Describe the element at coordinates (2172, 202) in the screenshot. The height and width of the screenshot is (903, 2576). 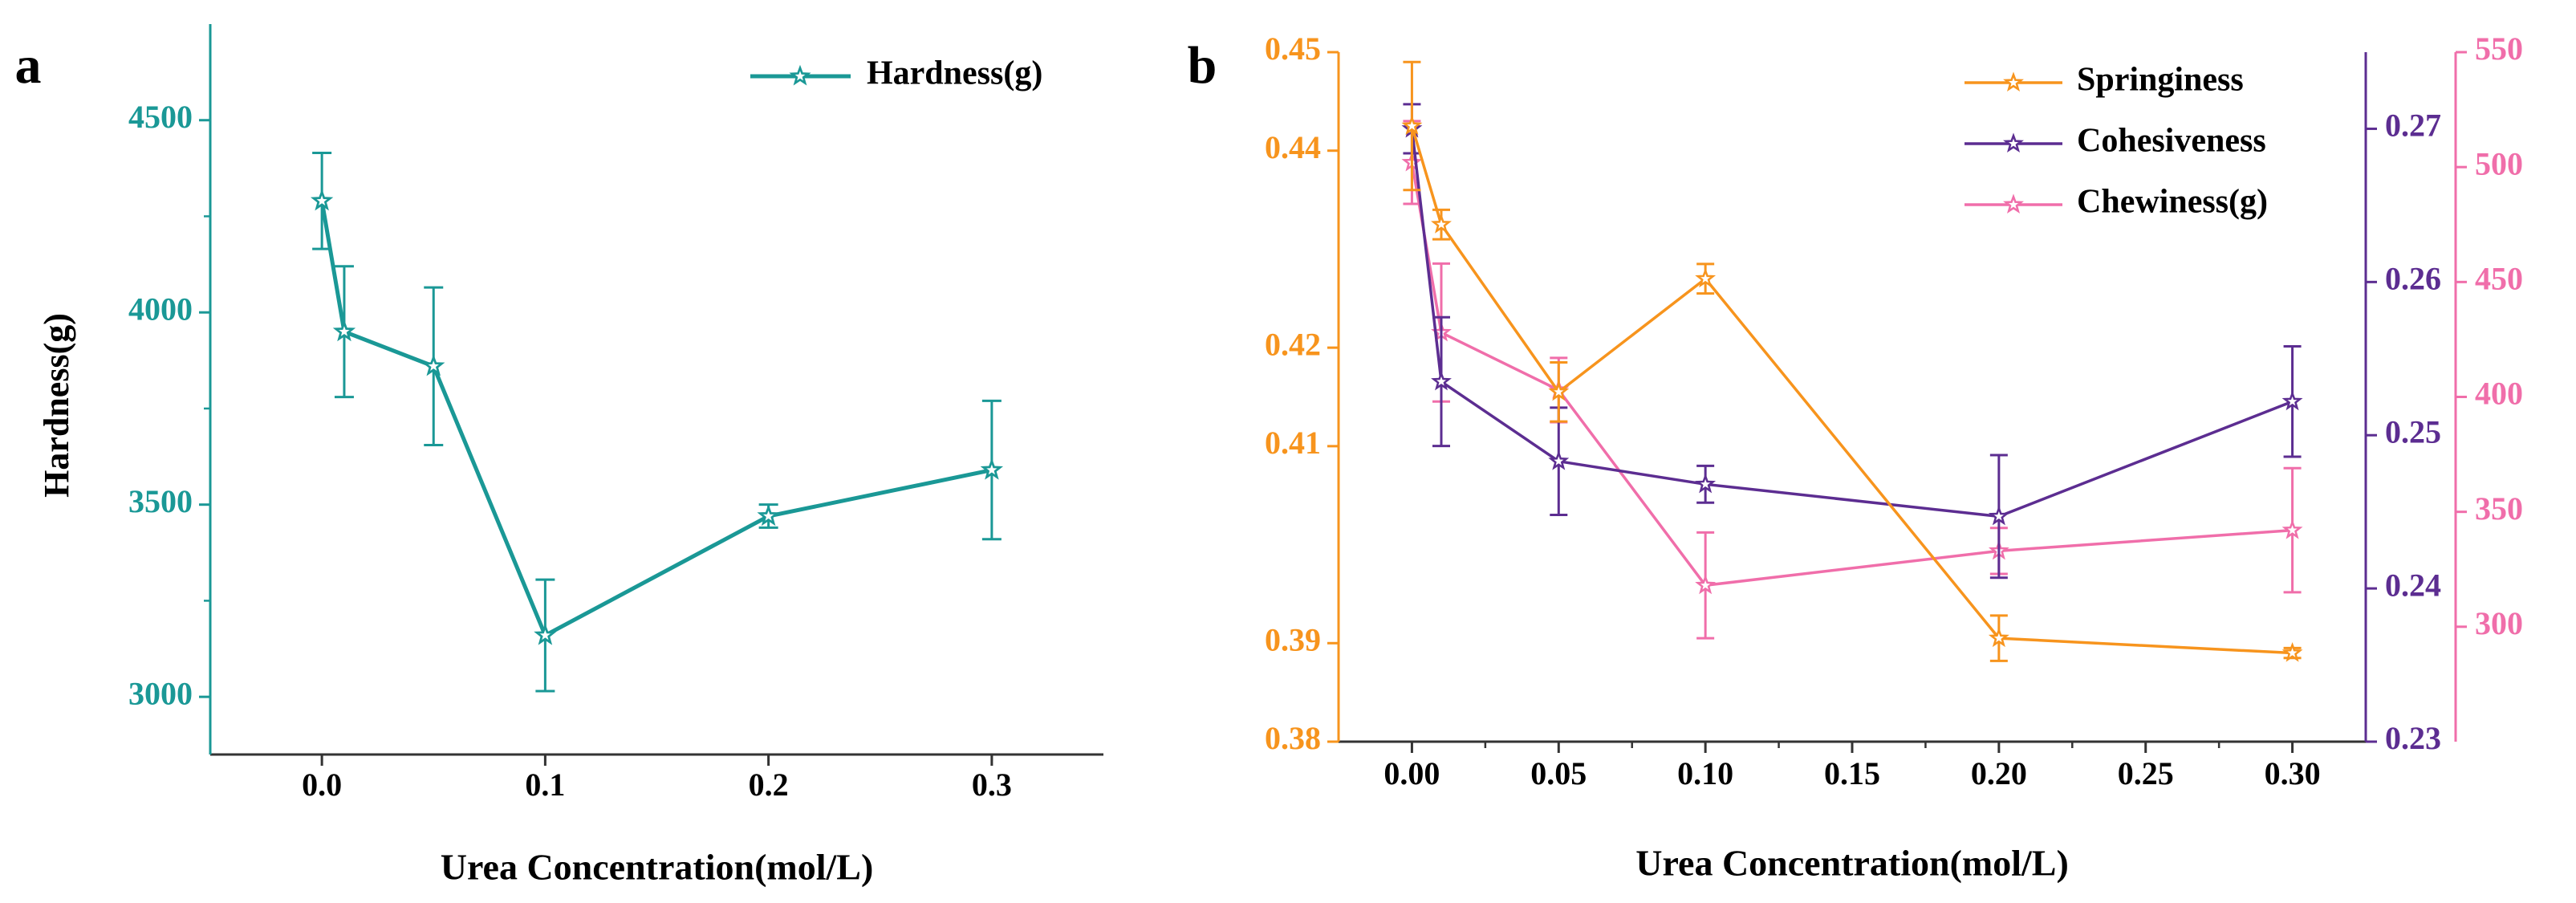
I see `legend-label-chewiness: Chewiness(g)` at that location.